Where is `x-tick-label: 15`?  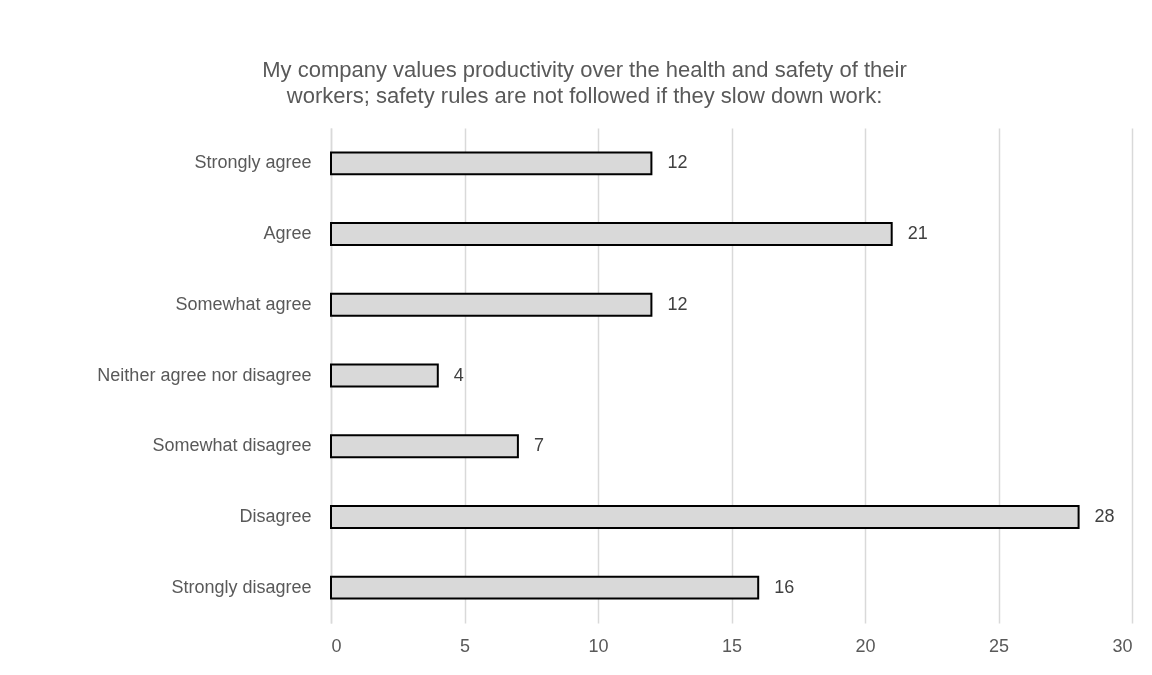 x-tick-label: 15 is located at coordinates (732, 645).